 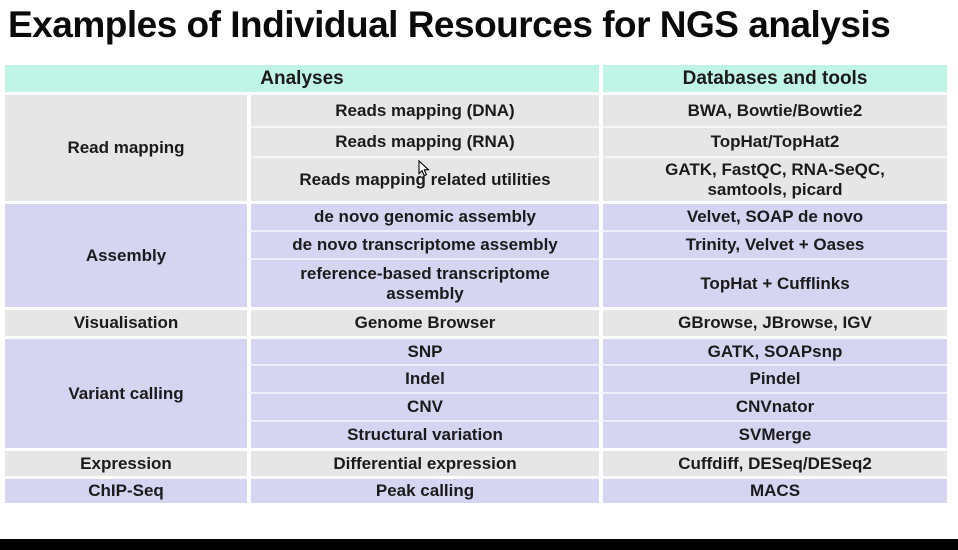 What do you see at coordinates (773, 141) in the screenshot?
I see `tools-reads-mapping-rna: TopHat/TopHat2` at bounding box center [773, 141].